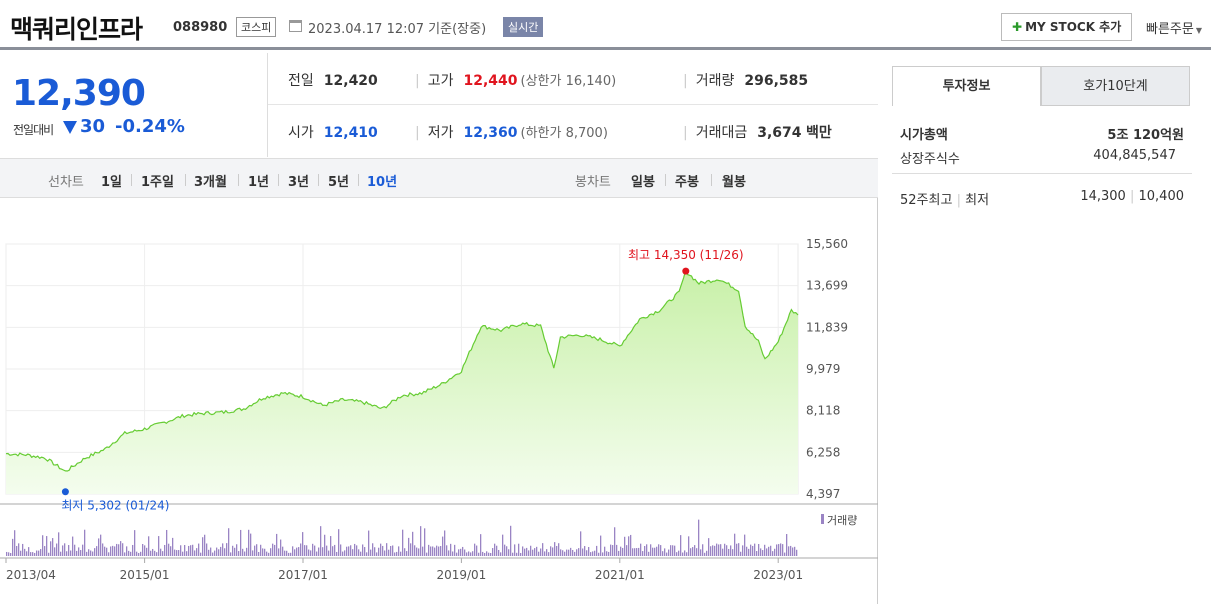 The image size is (1211, 604). What do you see at coordinates (734, 182) in the screenshot?
I see `candle-monthly-button: 월봉` at bounding box center [734, 182].